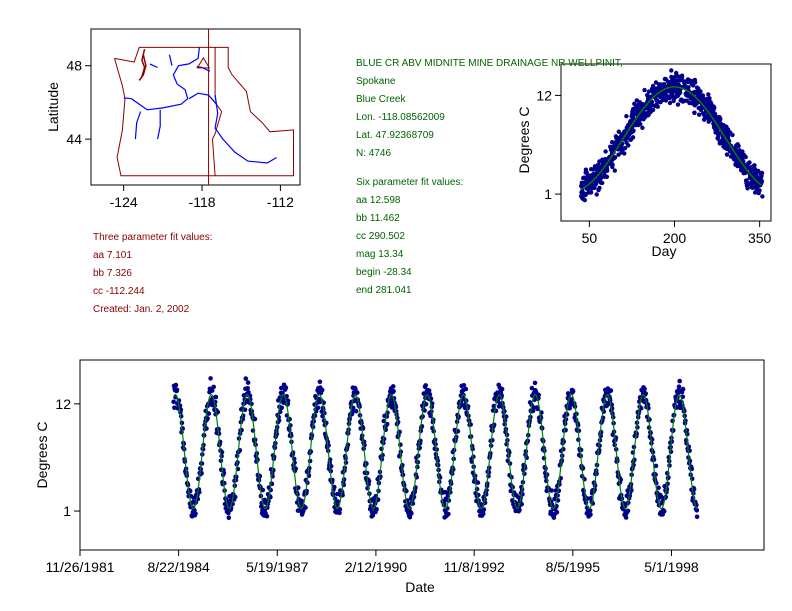  Describe the element at coordinates (395, 135) in the screenshot. I see `station-lat: Lat. 47.92368709` at that location.